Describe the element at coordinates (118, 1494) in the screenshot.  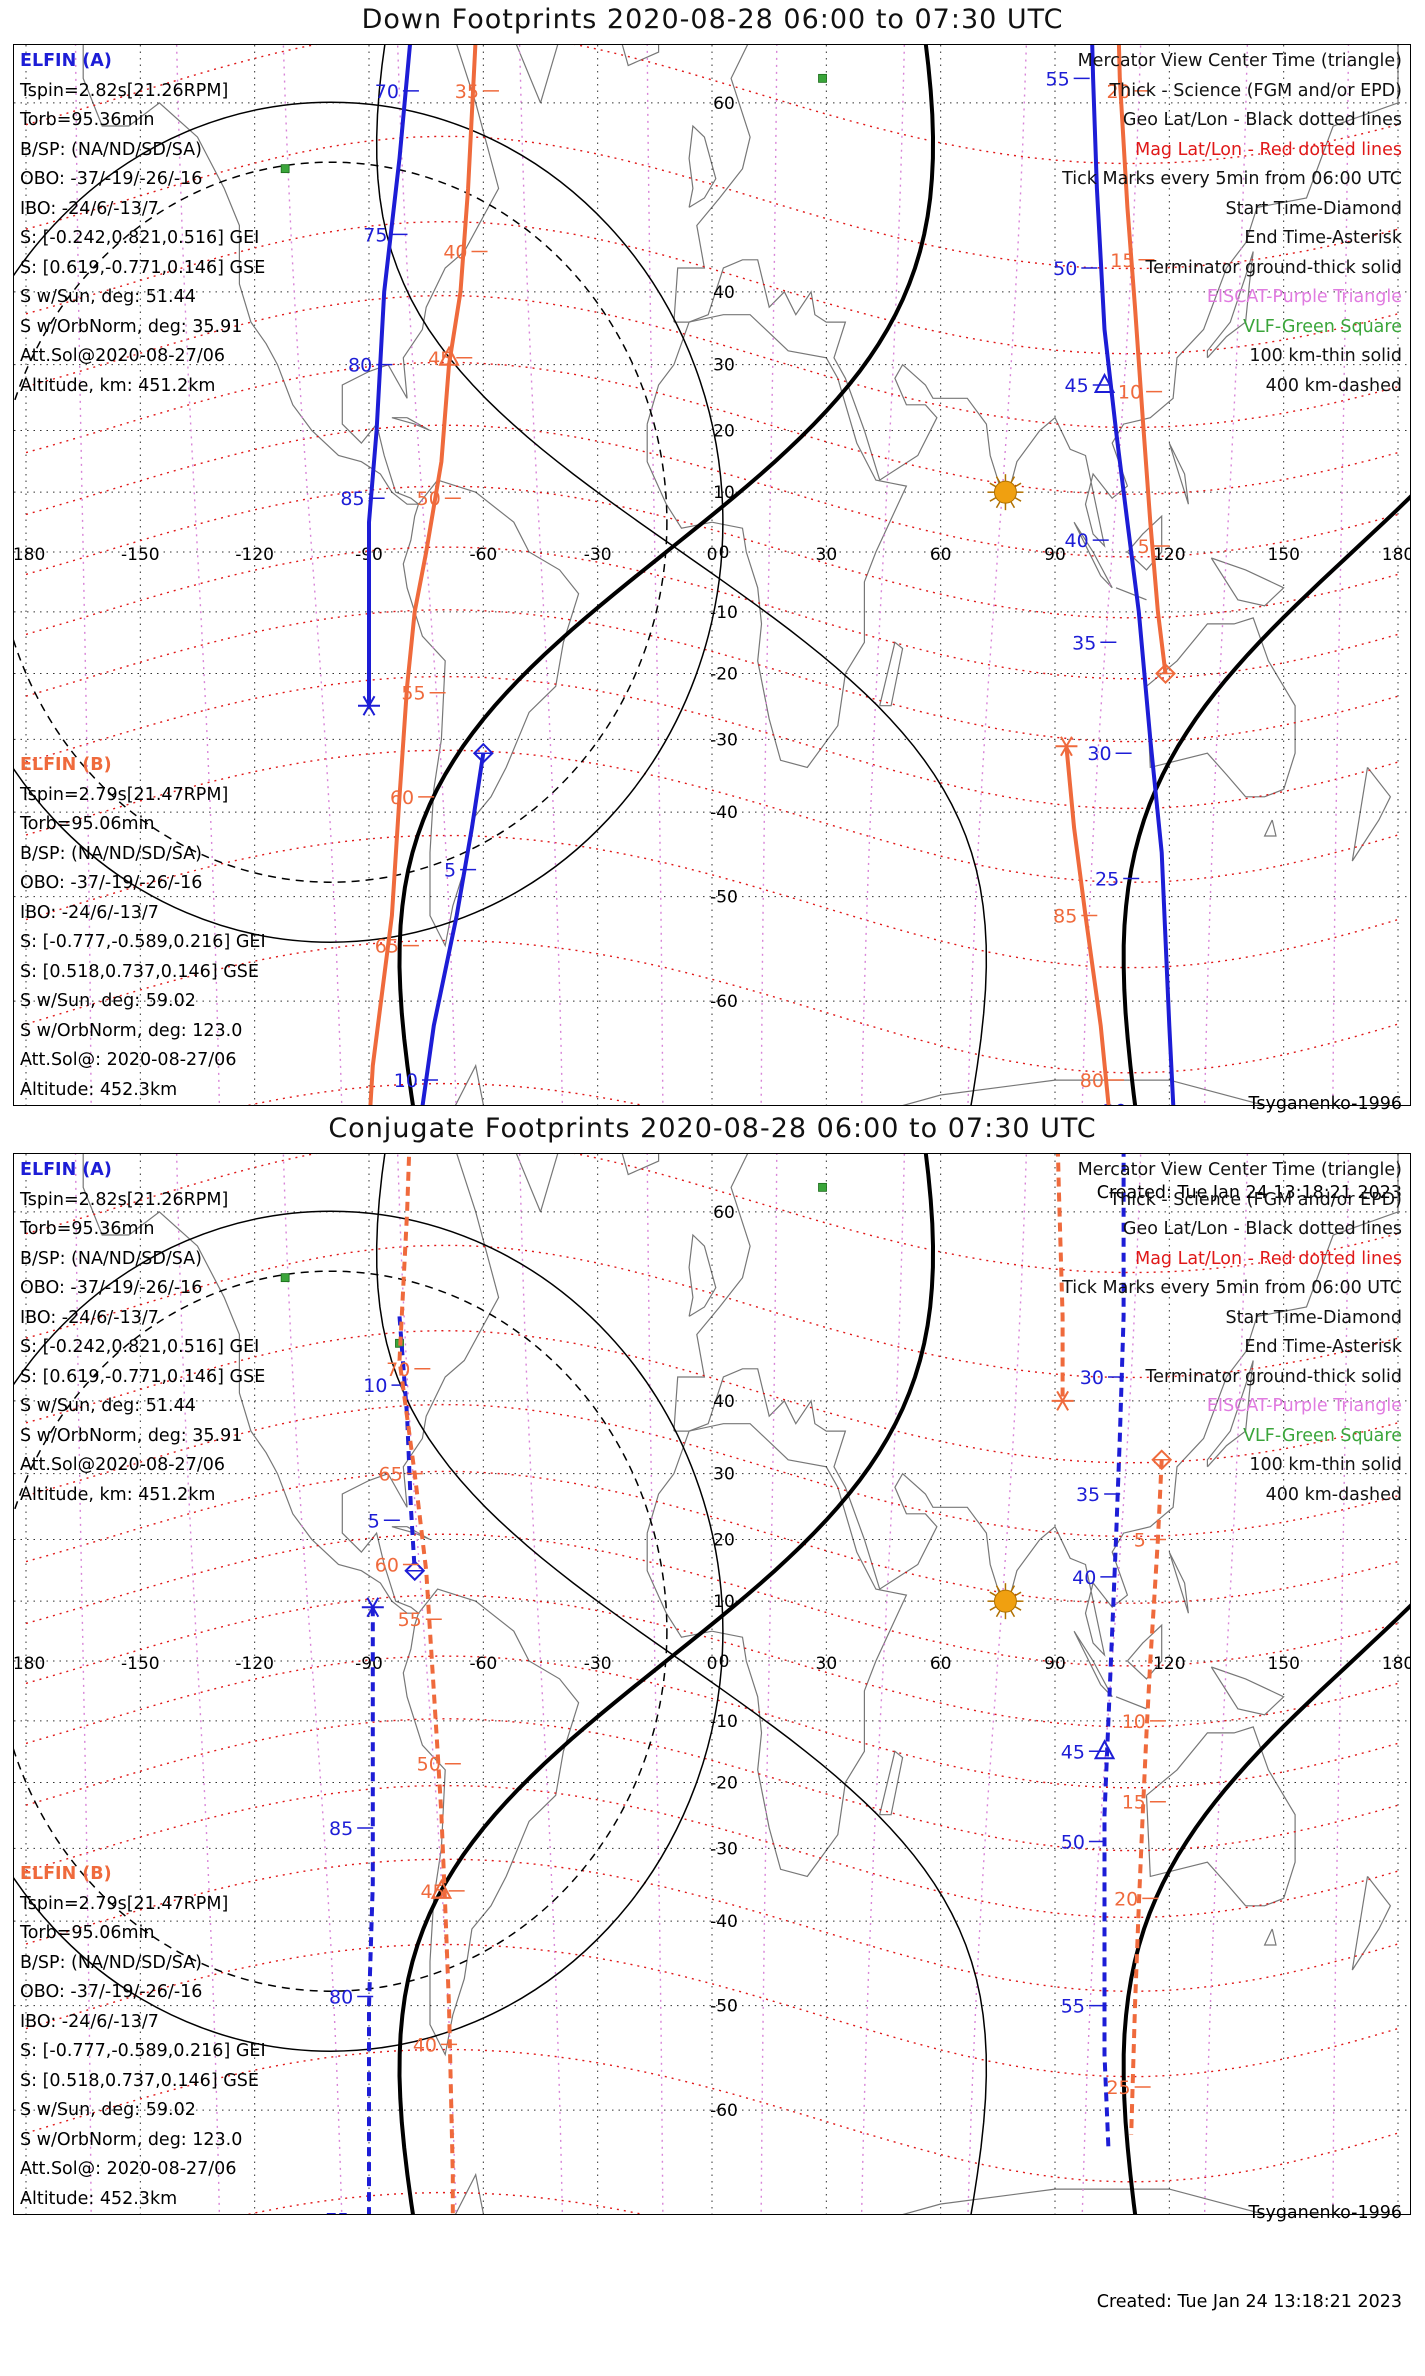
I see `info-line: Altitude, km: 451.2km` at that location.